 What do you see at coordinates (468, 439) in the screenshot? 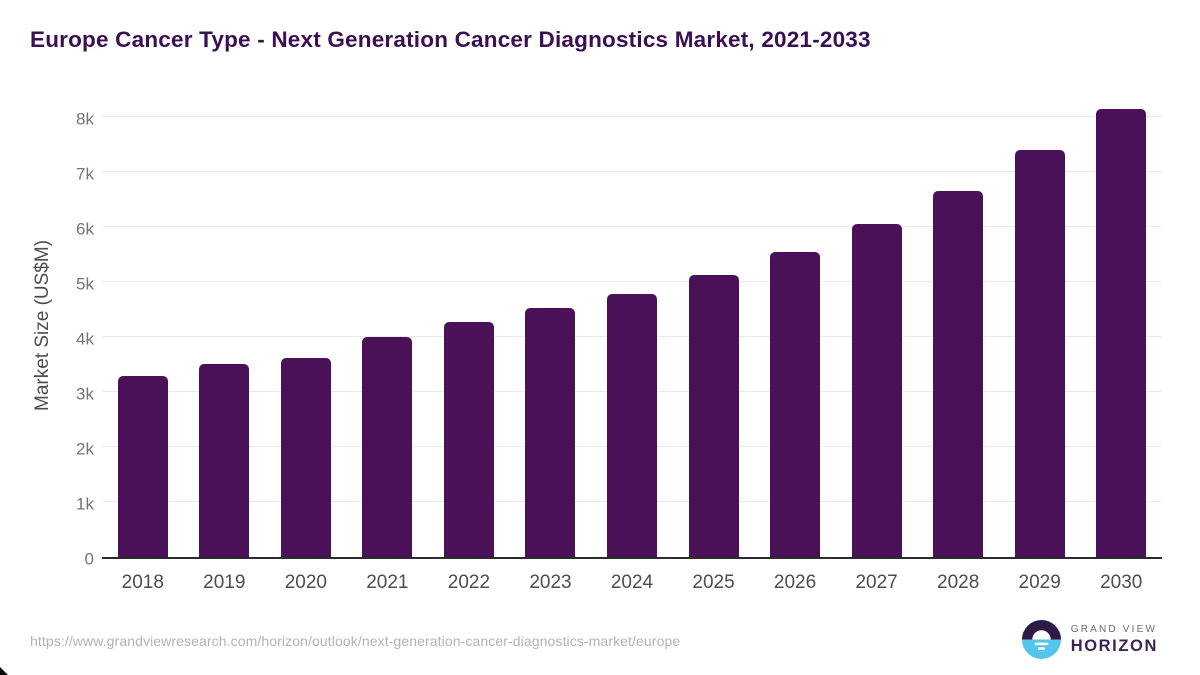
I see `bar-2022` at bounding box center [468, 439].